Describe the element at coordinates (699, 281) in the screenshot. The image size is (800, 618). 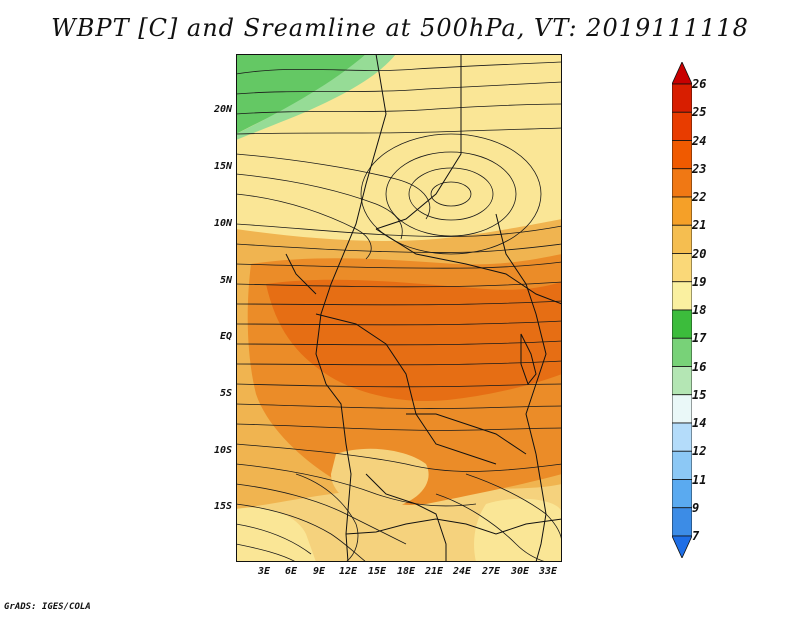
I see `colorbar-label: 19` at that location.